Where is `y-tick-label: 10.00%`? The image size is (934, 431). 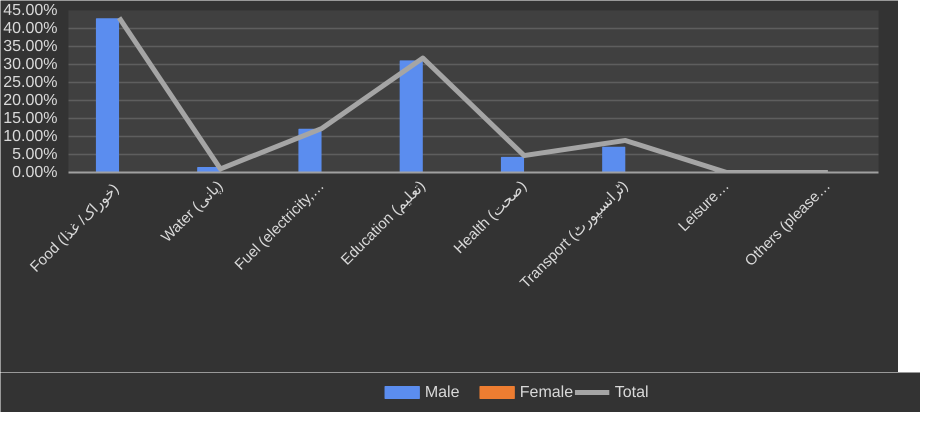 y-tick-label: 10.00% is located at coordinates (30, 136).